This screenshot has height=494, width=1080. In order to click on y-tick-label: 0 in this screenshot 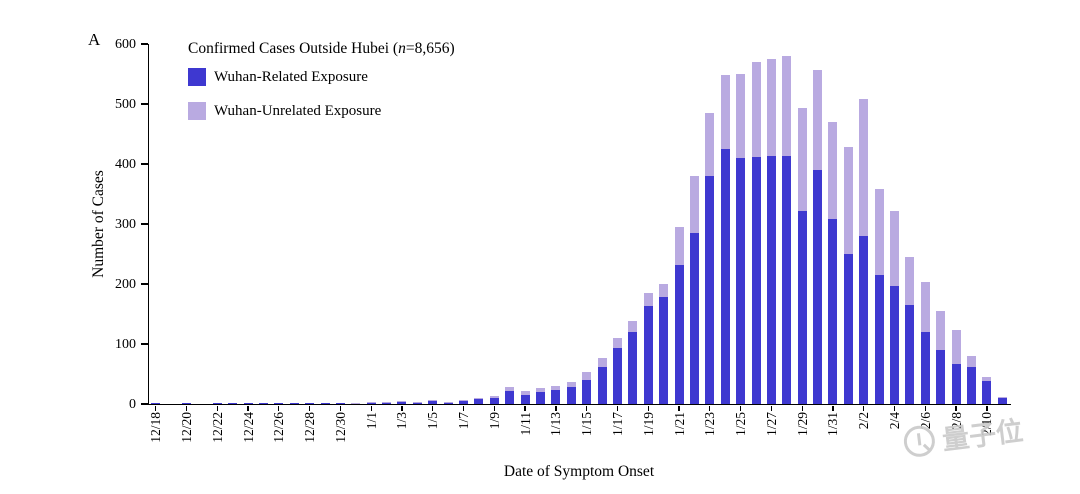, I will do `click(132, 404)`.